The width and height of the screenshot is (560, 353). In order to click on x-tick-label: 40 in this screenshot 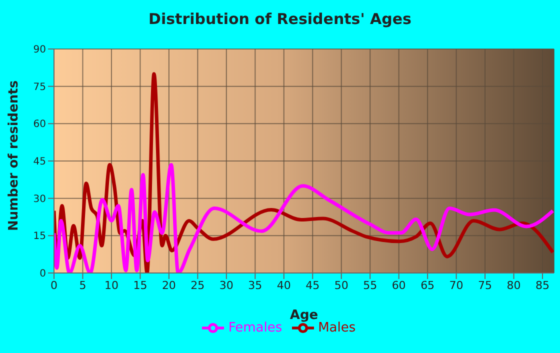, I will do `click(283, 285)`.